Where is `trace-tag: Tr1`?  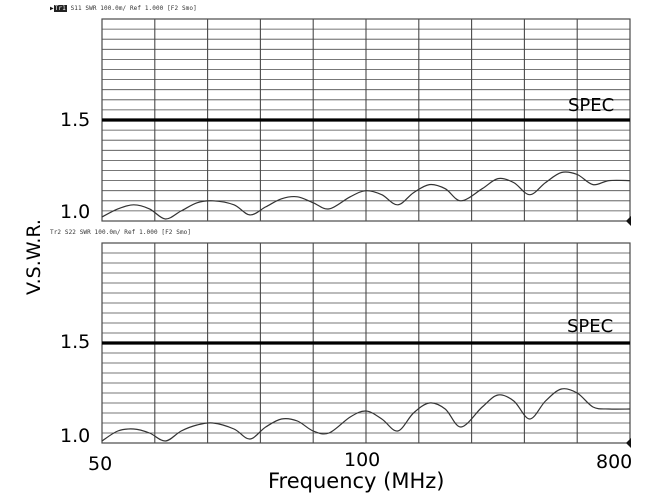 trace-tag: Tr1 is located at coordinates (60, 8).